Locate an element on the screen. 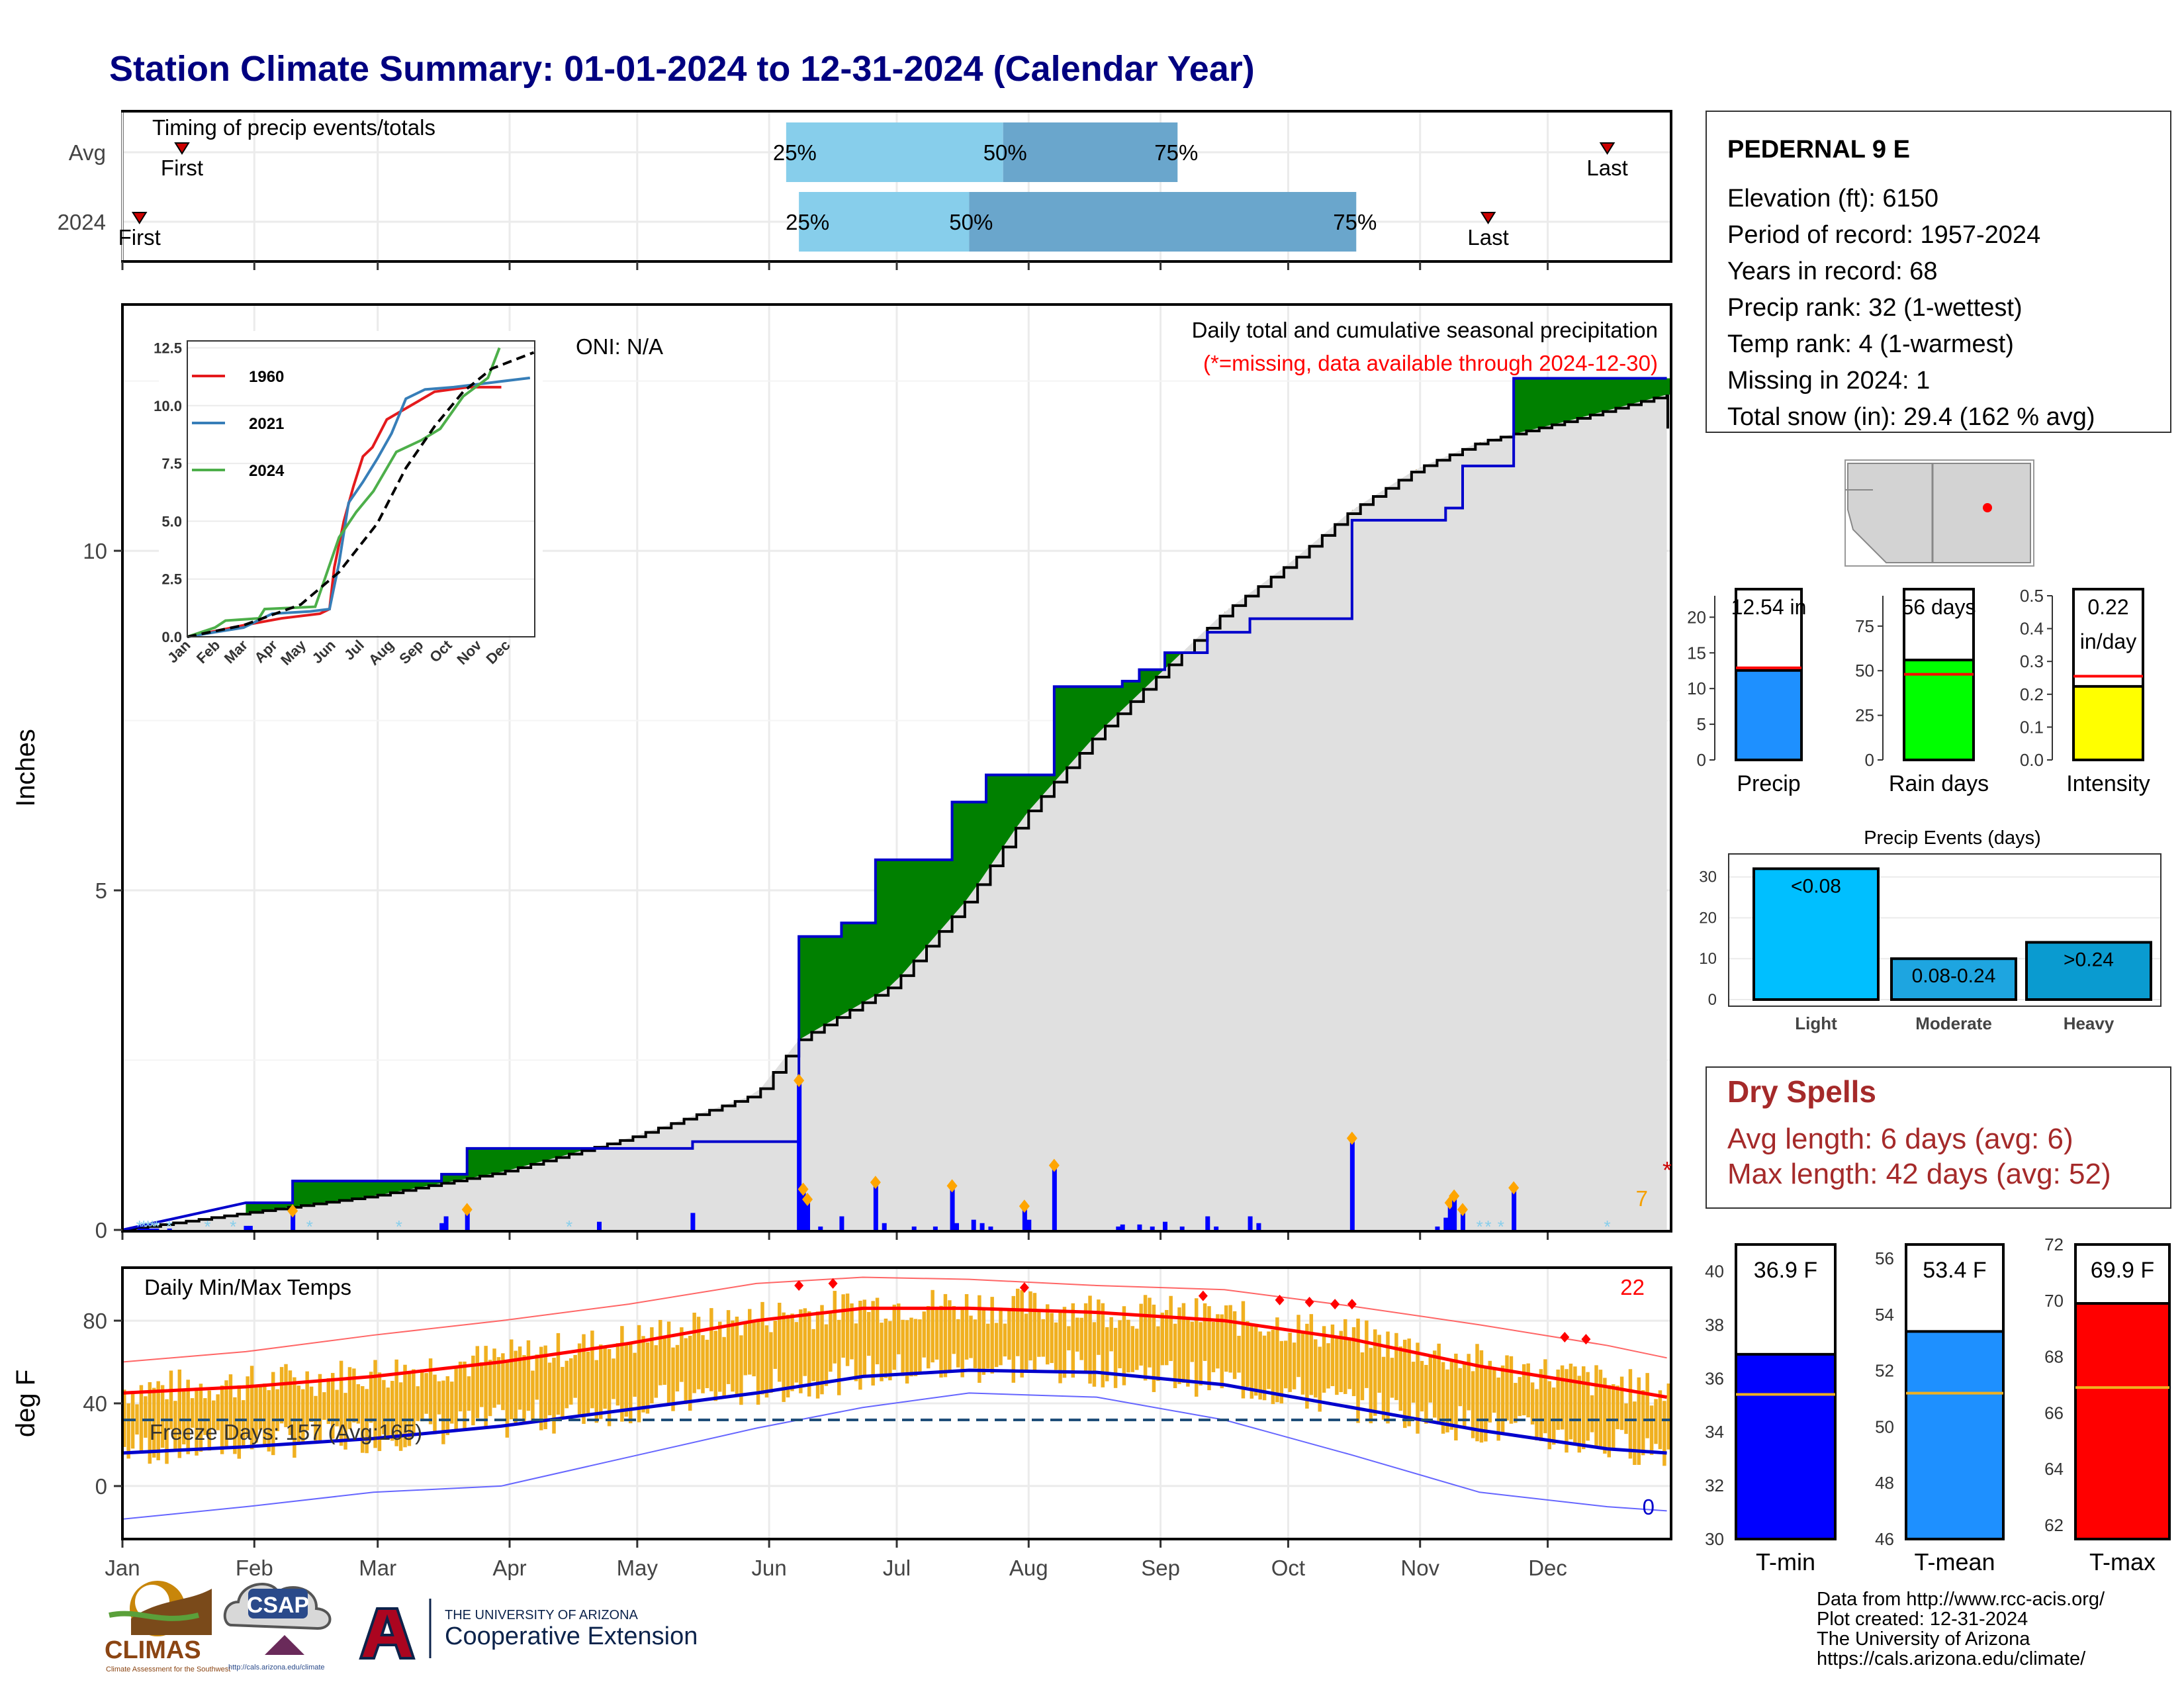 The image size is (2184, 1688). temp-ytick-label: 40 is located at coordinates (95, 1403).